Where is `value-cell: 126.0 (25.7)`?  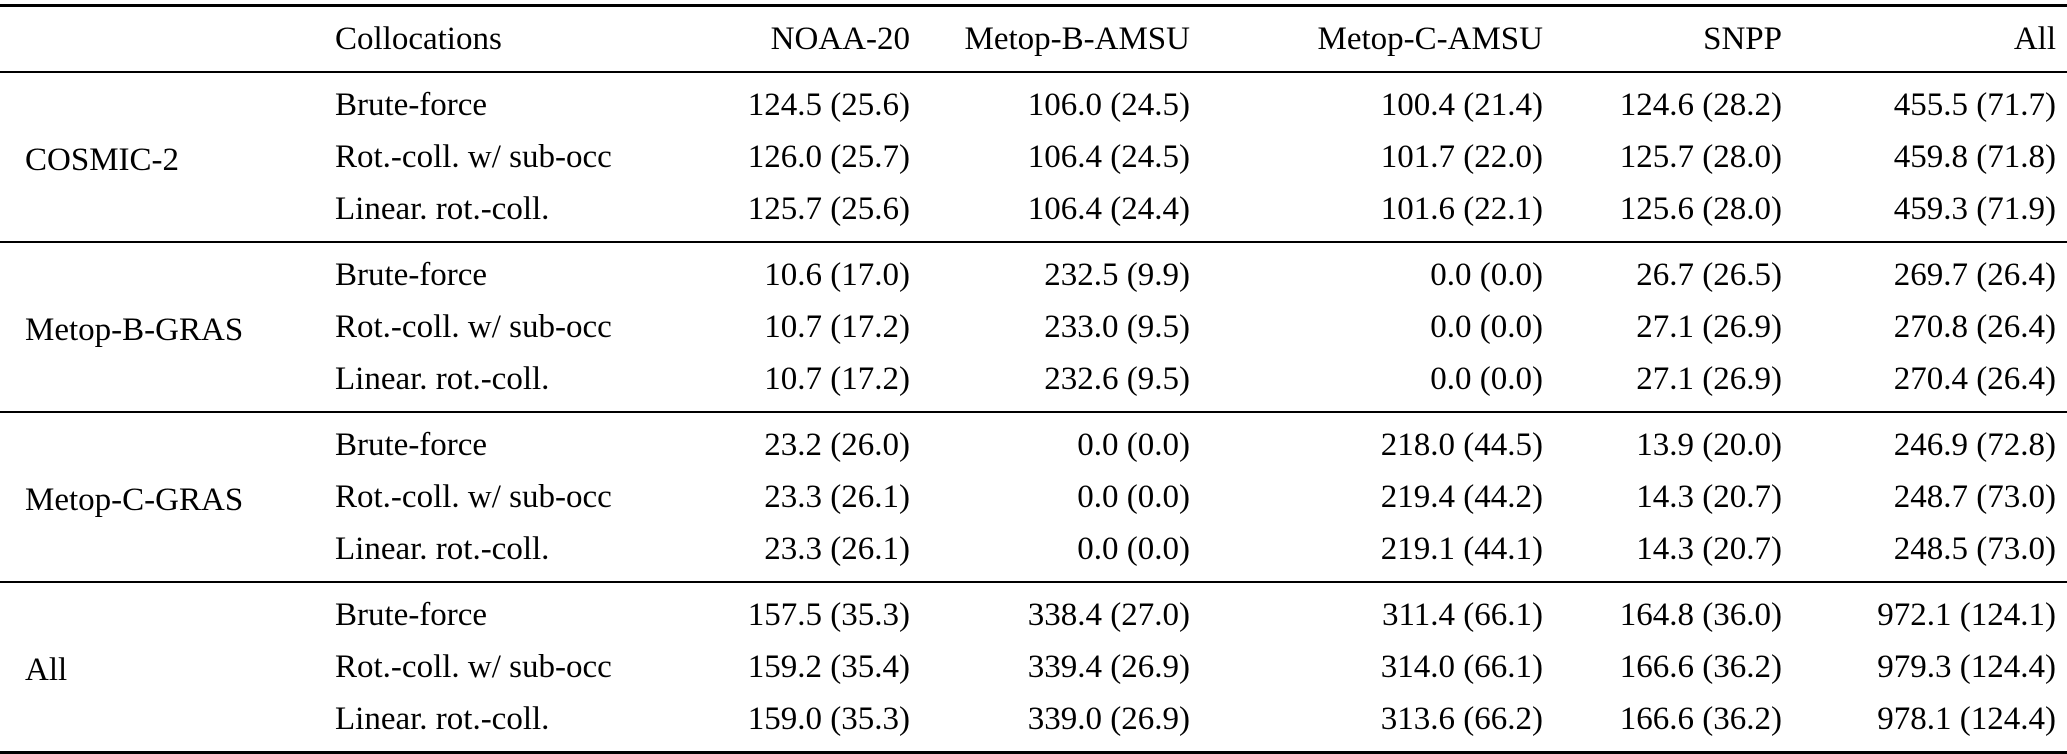
value-cell: 126.0 (25.7) is located at coordinates (828, 156).